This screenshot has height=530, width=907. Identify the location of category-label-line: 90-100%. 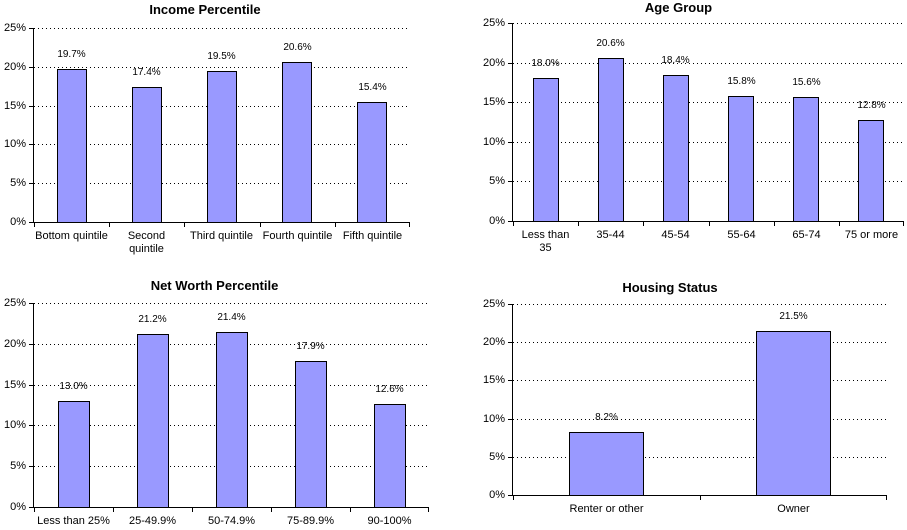
(389, 521).